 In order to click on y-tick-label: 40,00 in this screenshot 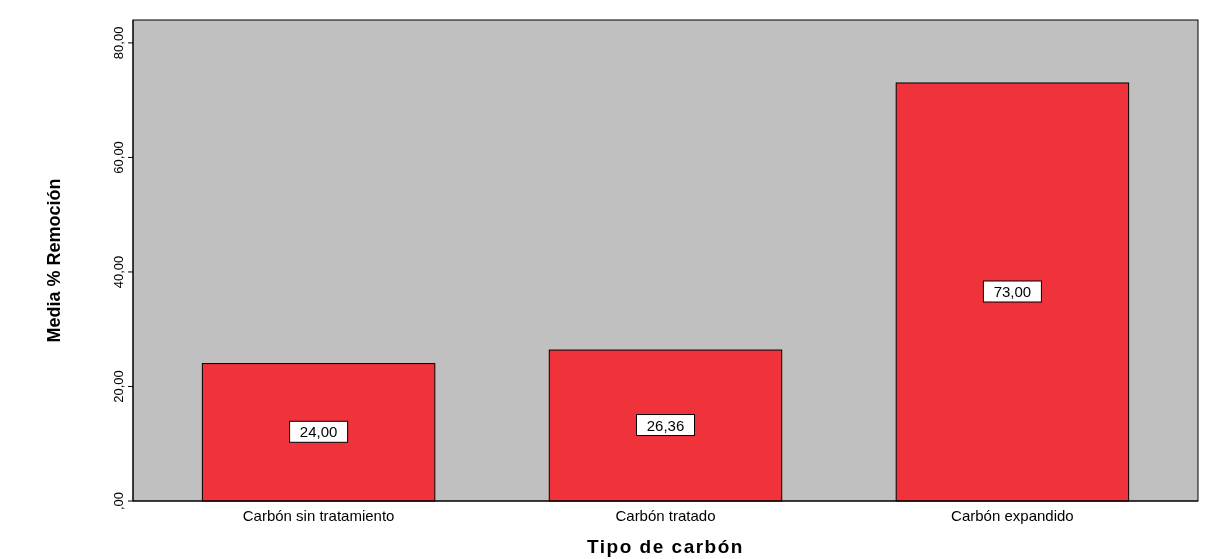, I will do `click(118, 272)`.